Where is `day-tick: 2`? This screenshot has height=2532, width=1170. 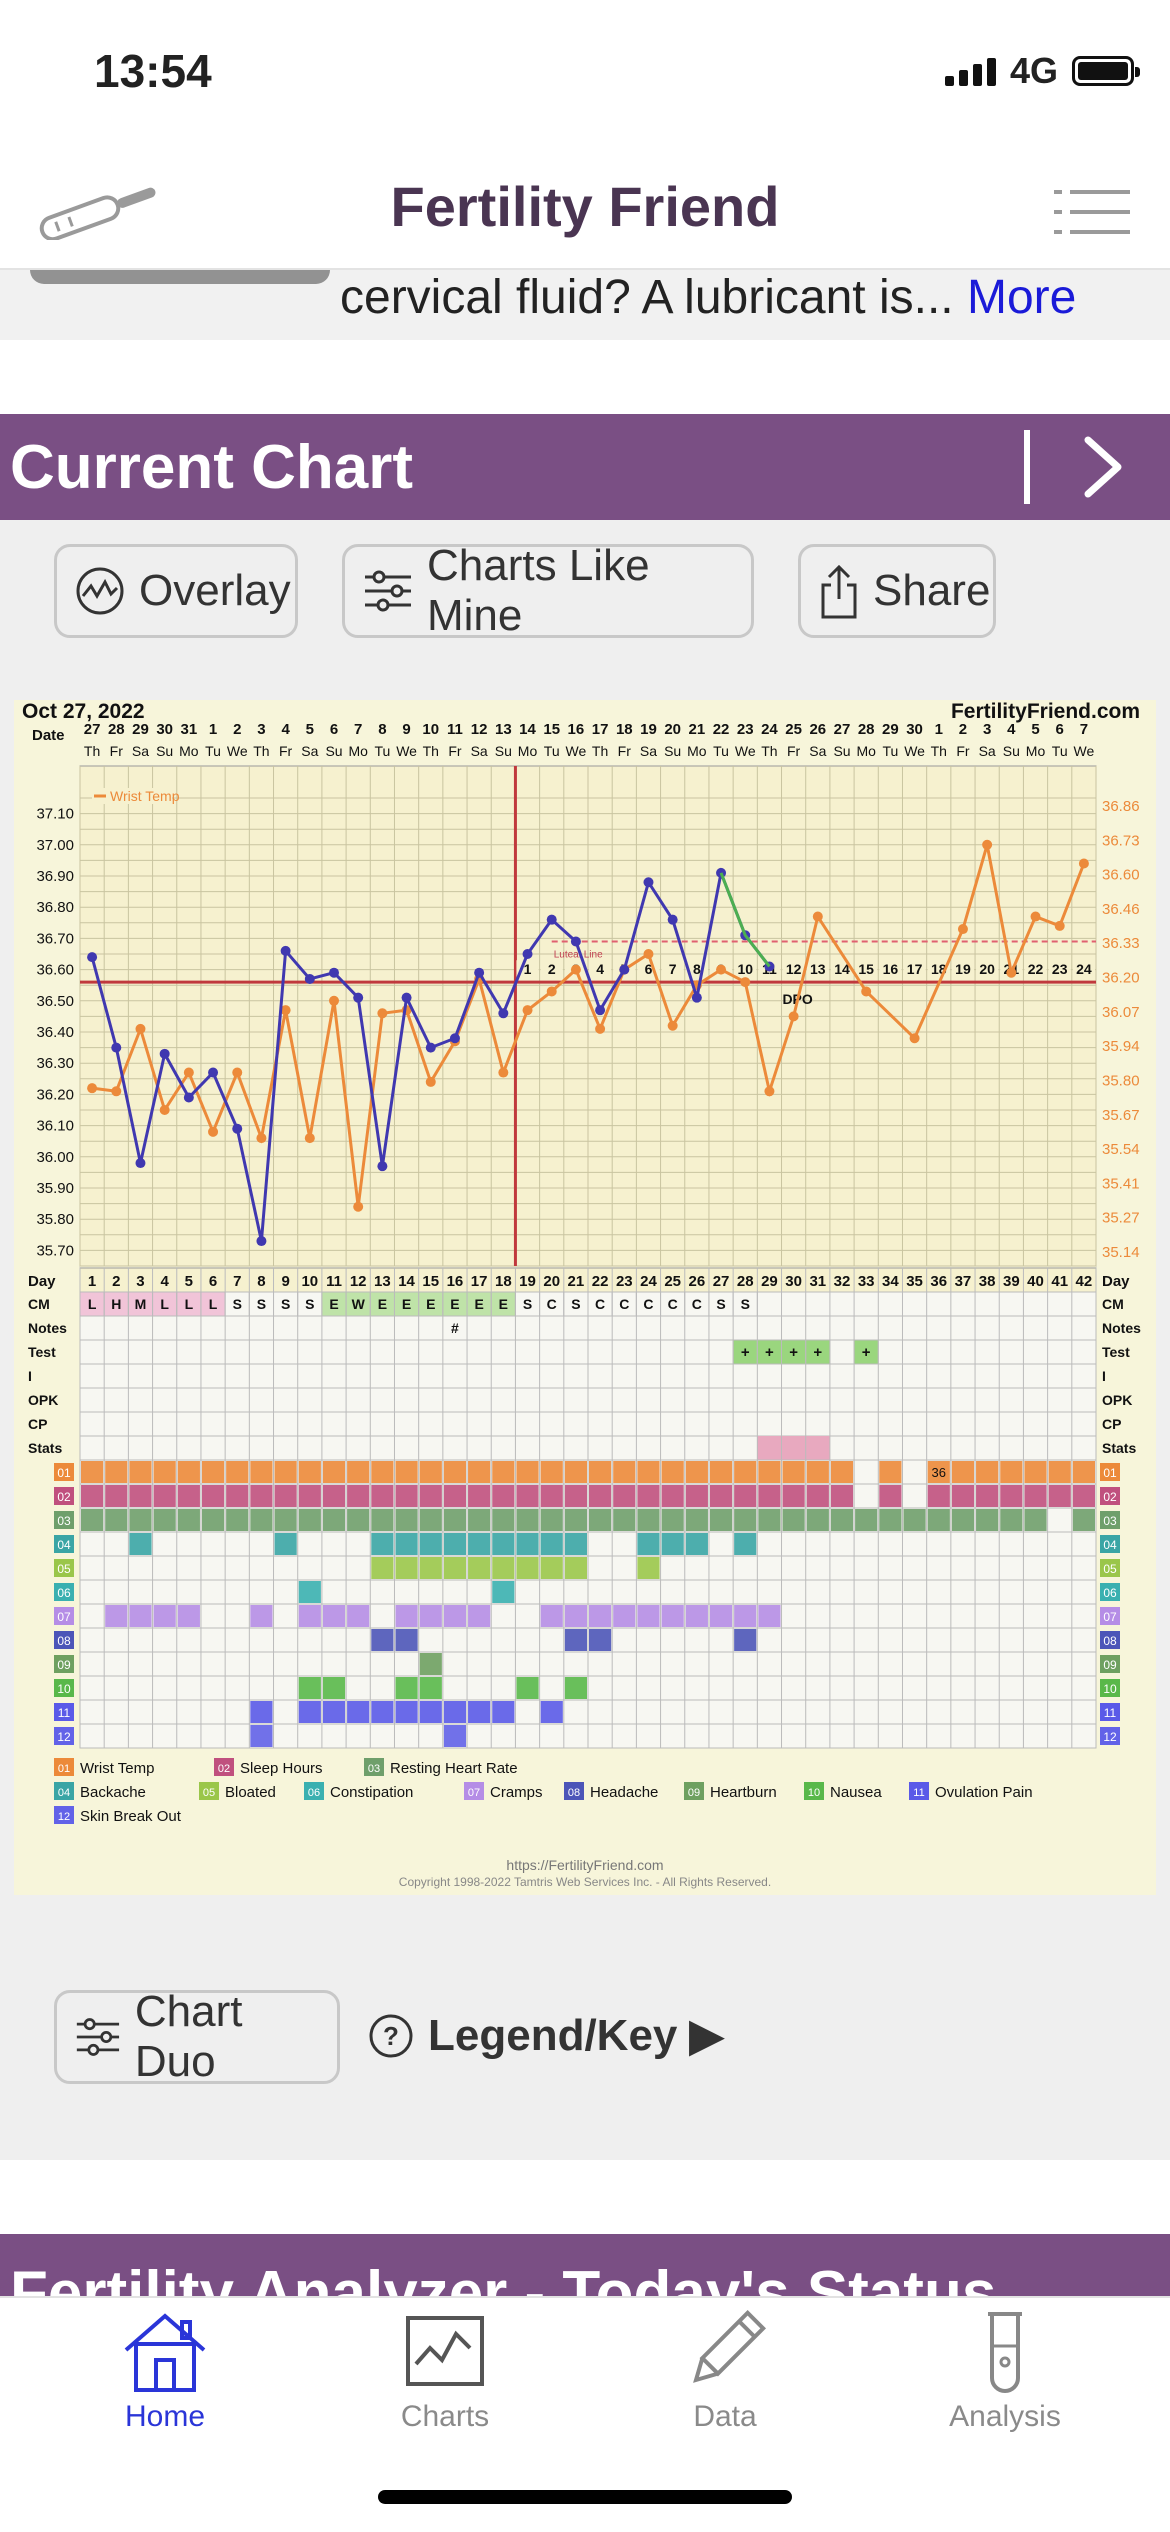 day-tick: 2 is located at coordinates (116, 1281).